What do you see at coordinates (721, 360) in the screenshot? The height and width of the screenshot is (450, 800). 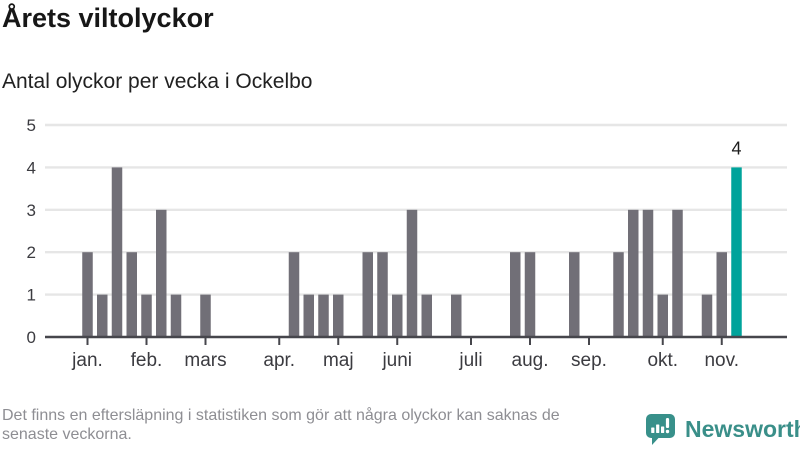 I see `x-axis-label-nov: nov.` at bounding box center [721, 360].